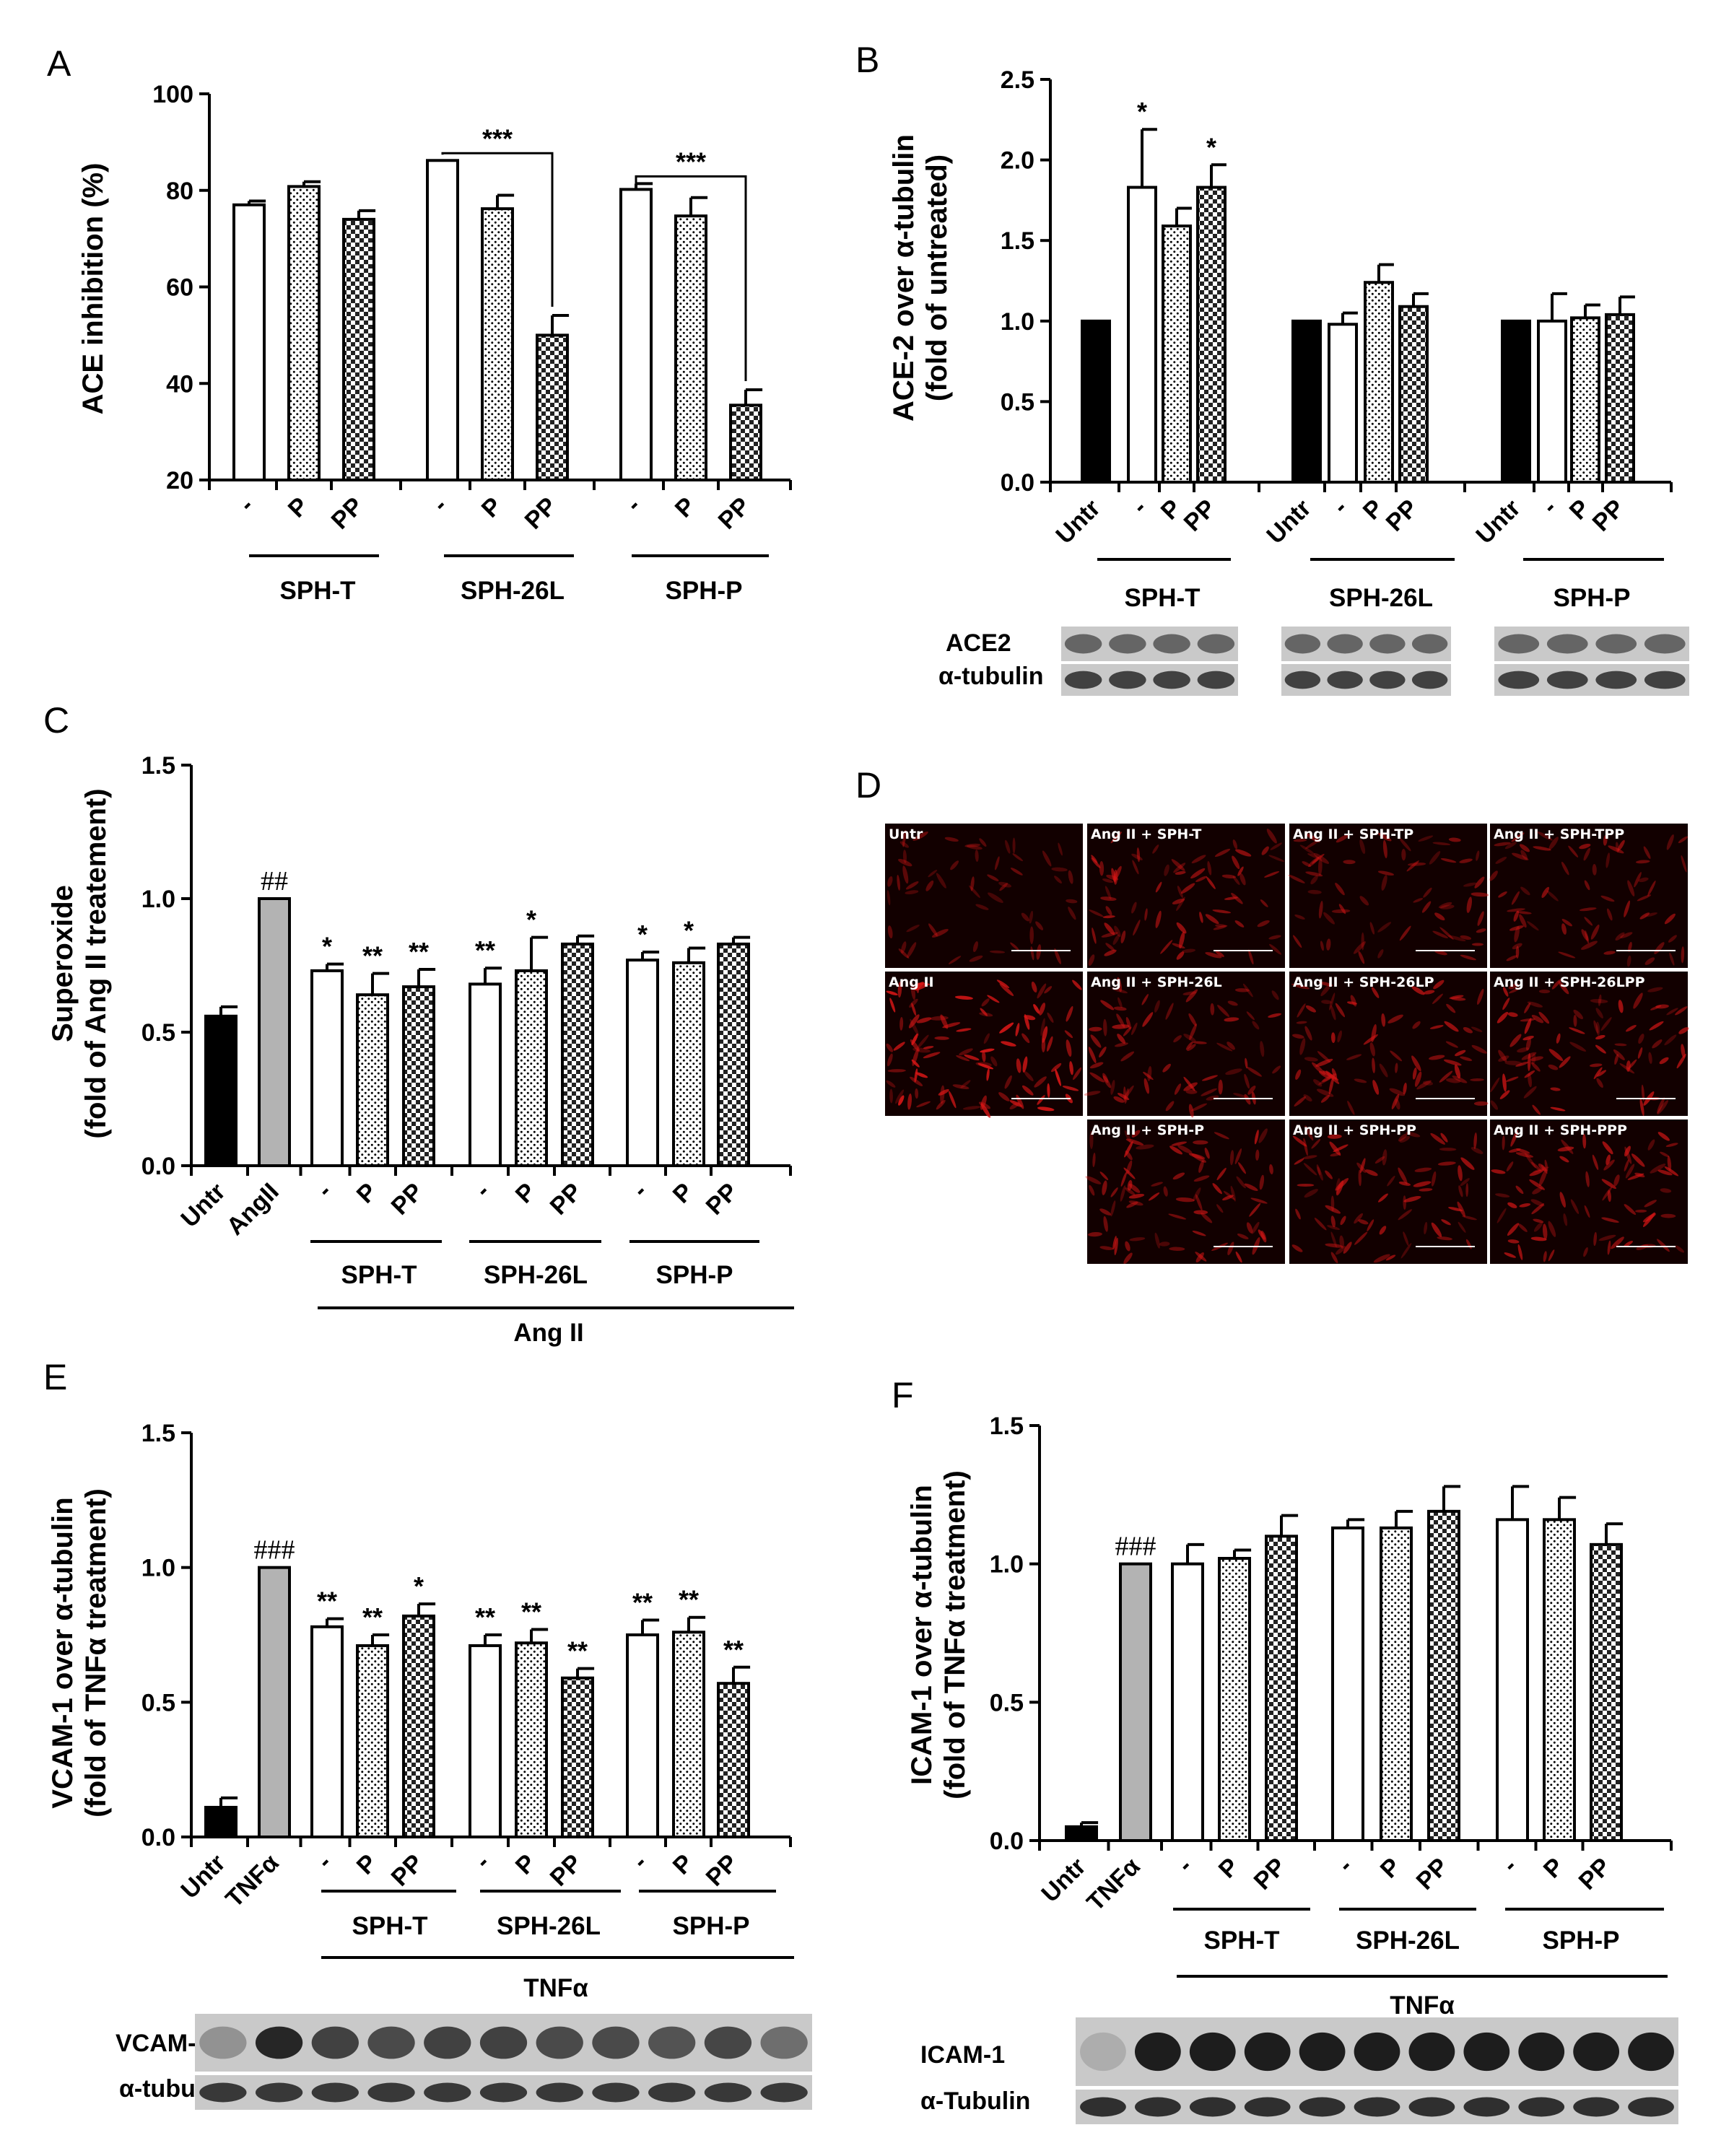 Image resolution: width=1734 pixels, height=2156 pixels. I want to click on blot-tubulin-strip, so click(1149, 680).